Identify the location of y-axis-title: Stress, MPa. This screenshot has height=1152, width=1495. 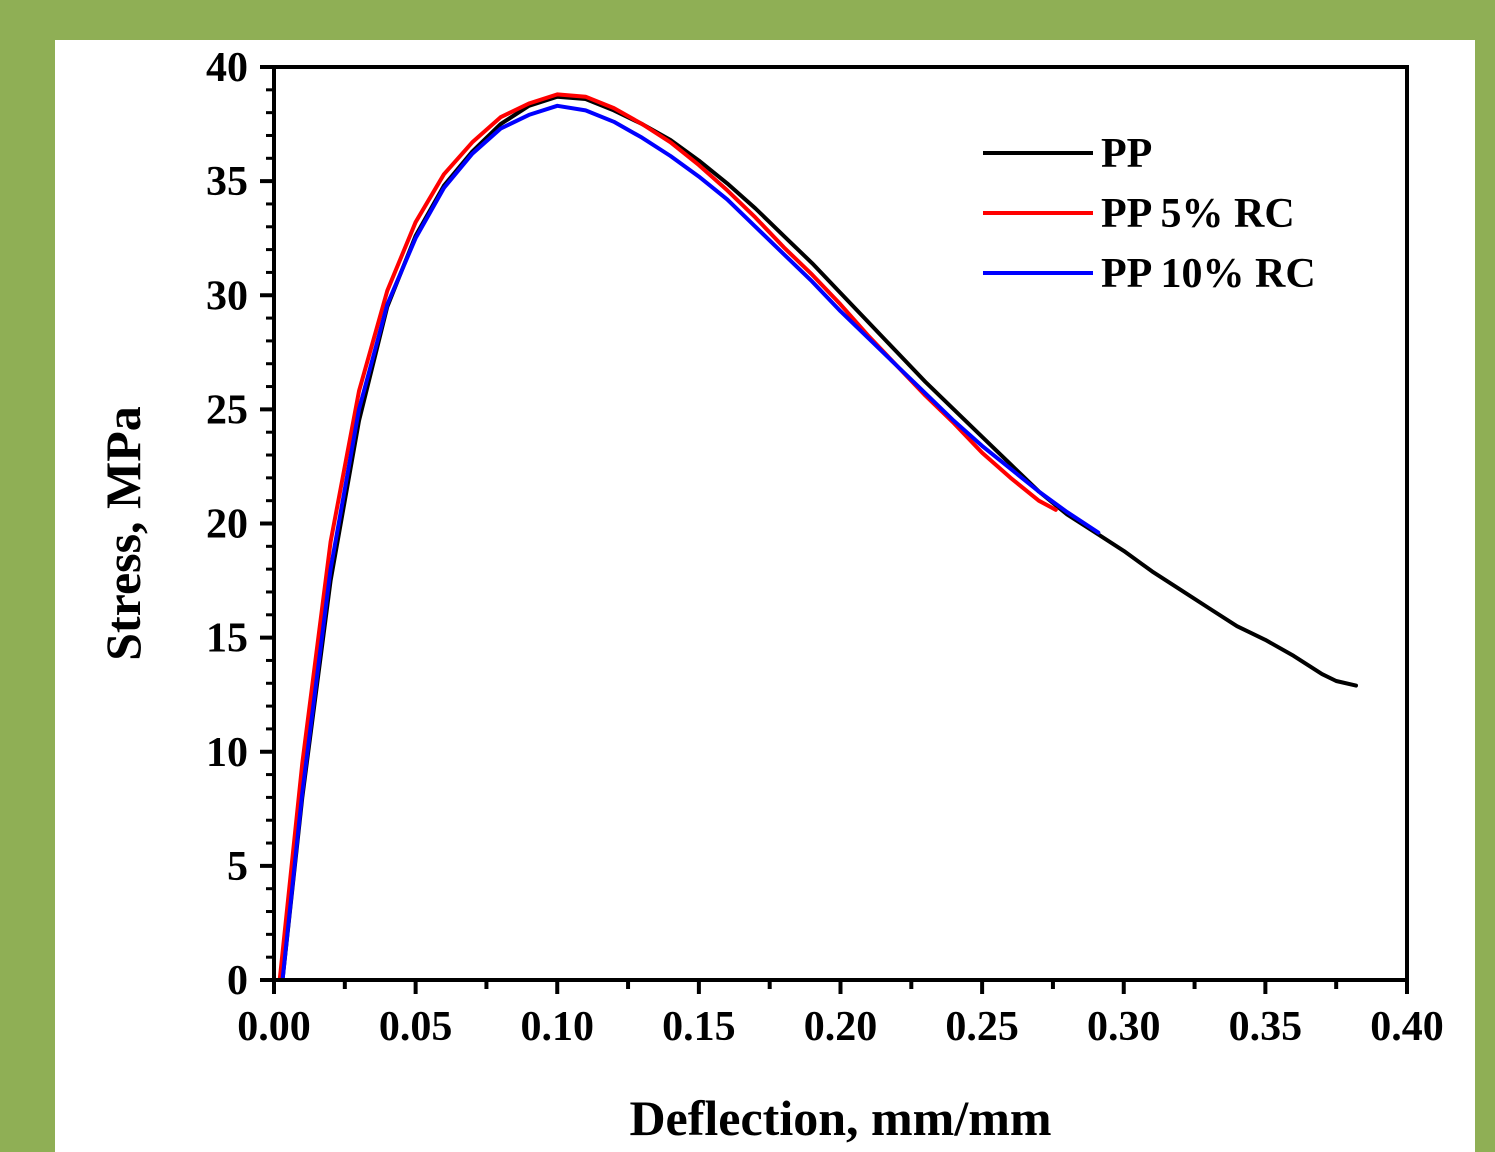
(123, 533).